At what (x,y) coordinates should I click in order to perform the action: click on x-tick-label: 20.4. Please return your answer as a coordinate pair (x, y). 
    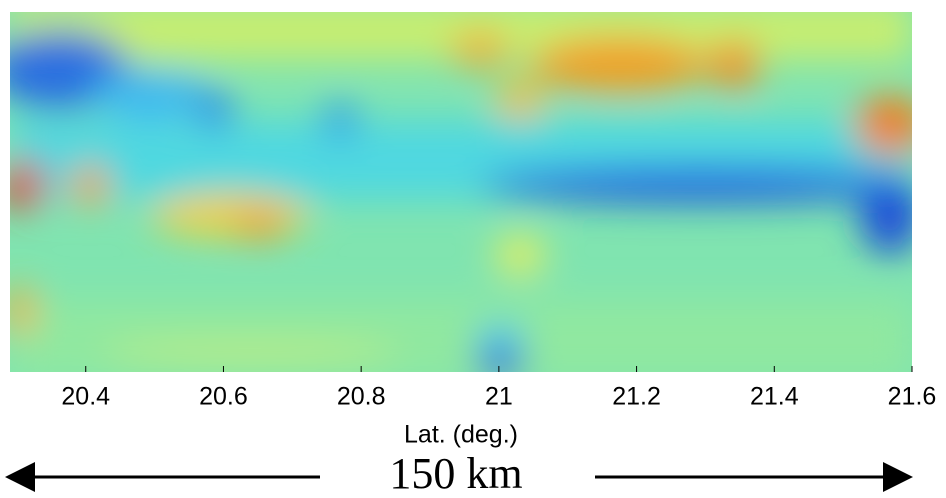
    Looking at the image, I should click on (85, 397).